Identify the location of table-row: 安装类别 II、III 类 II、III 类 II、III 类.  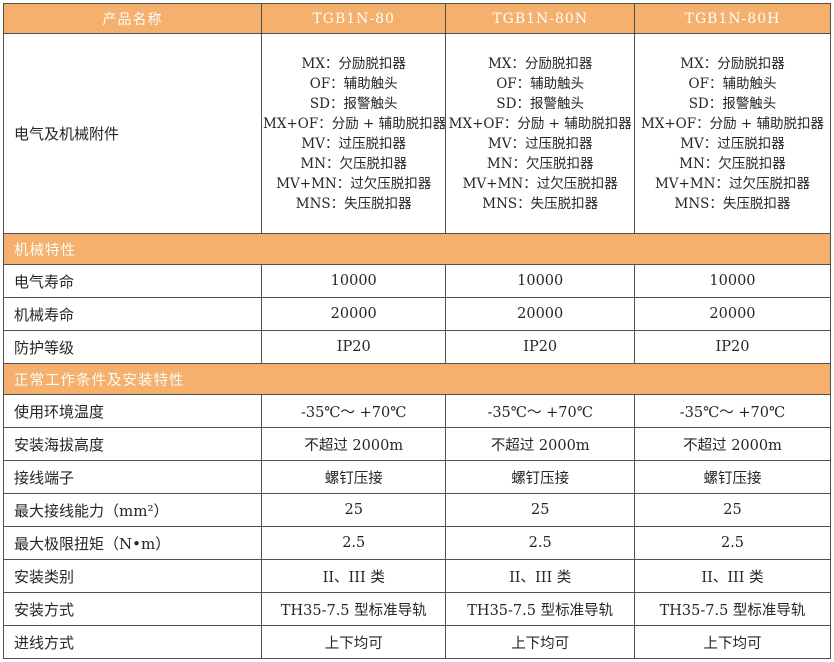
(417, 576).